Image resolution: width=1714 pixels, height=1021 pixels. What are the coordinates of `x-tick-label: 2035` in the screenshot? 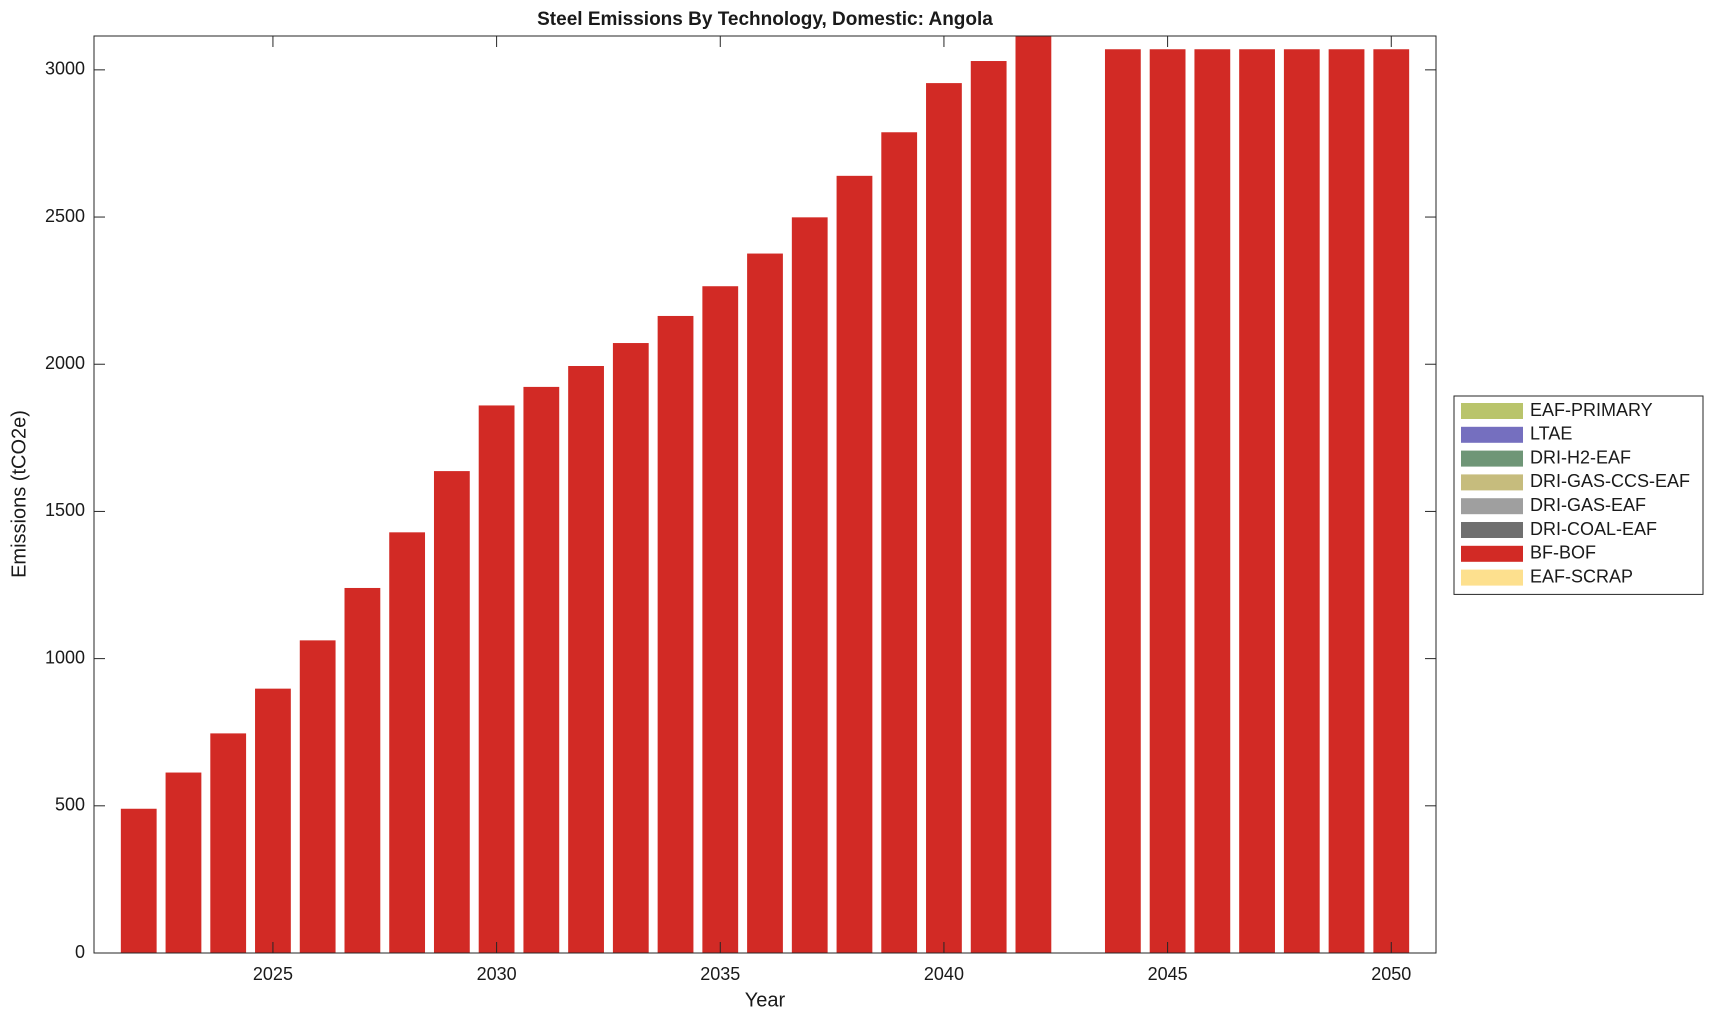 It's located at (720, 974).